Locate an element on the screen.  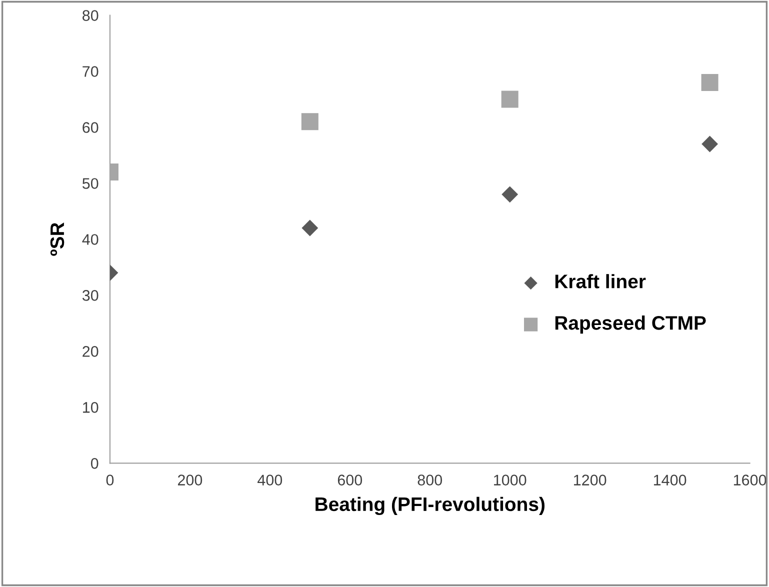
y-tick-label: 80 is located at coordinates (90, 15).